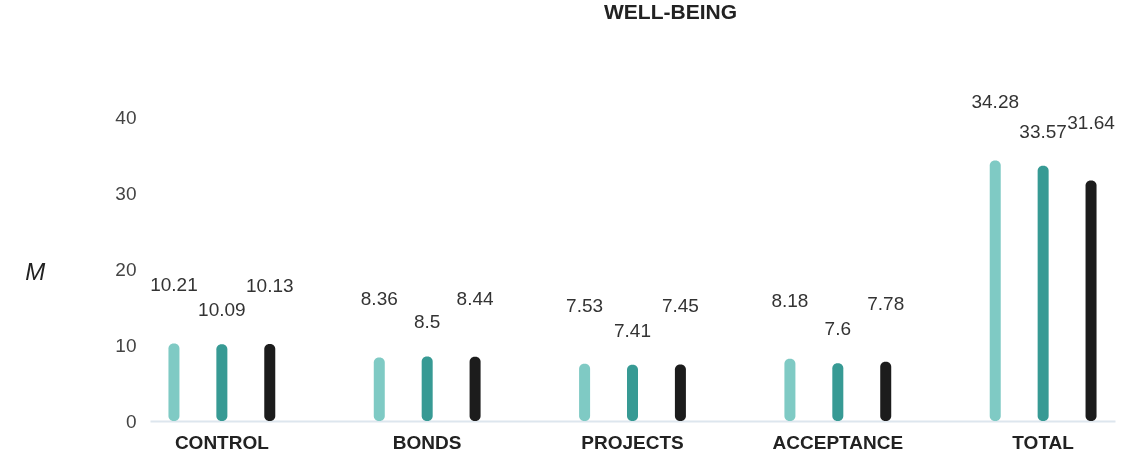 This screenshot has width=1124, height=458. What do you see at coordinates (632, 442) in the screenshot?
I see `x-tick-label: PROJECTS` at bounding box center [632, 442].